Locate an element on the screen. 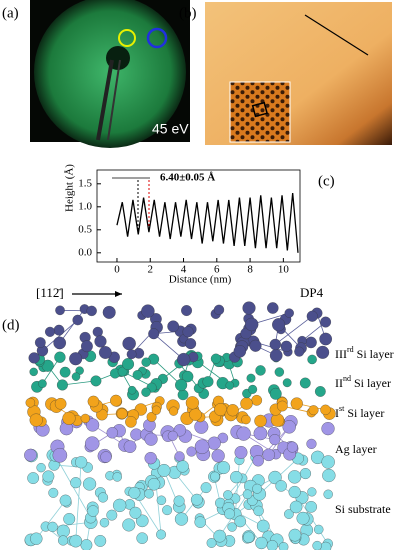  bond is located at coordinates (294, 330).